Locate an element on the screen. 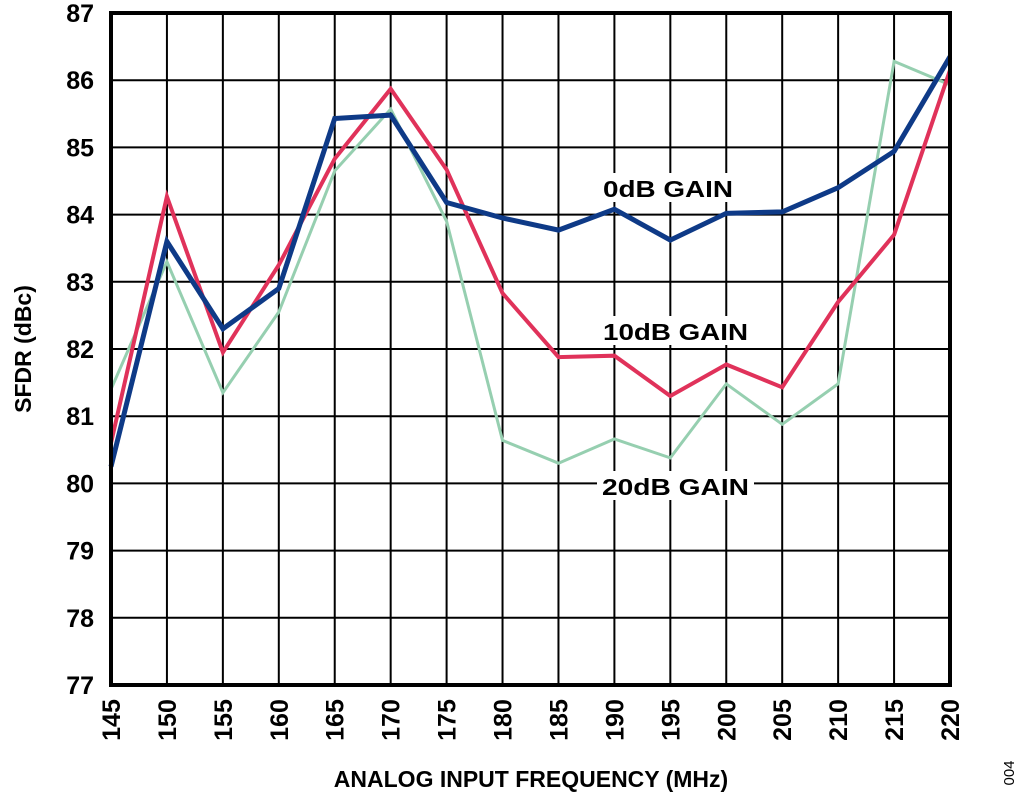 This screenshot has height=801, width=1024. series-label: 10dB GAIN is located at coordinates (675, 332).